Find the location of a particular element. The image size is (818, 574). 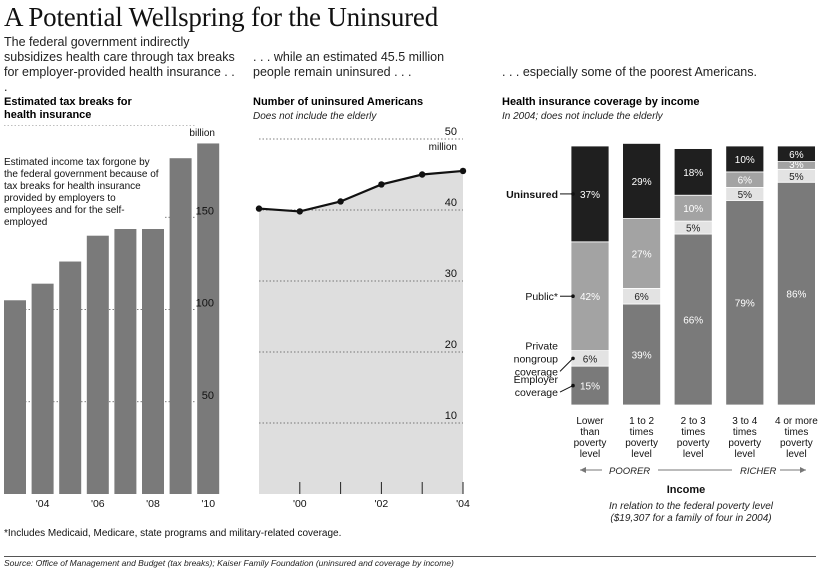

coverage-category-label: than is located at coordinates (589, 432).